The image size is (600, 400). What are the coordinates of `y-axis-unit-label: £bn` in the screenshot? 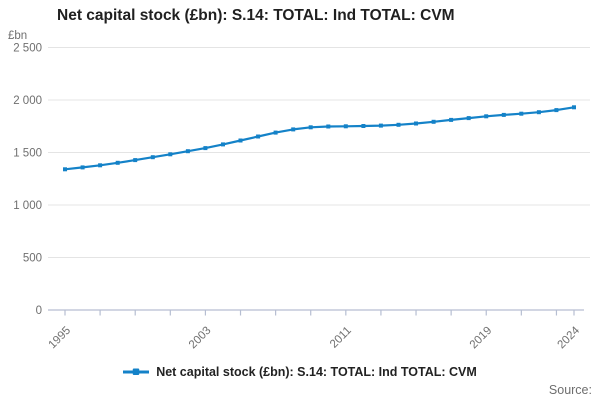 It's located at (17, 36).